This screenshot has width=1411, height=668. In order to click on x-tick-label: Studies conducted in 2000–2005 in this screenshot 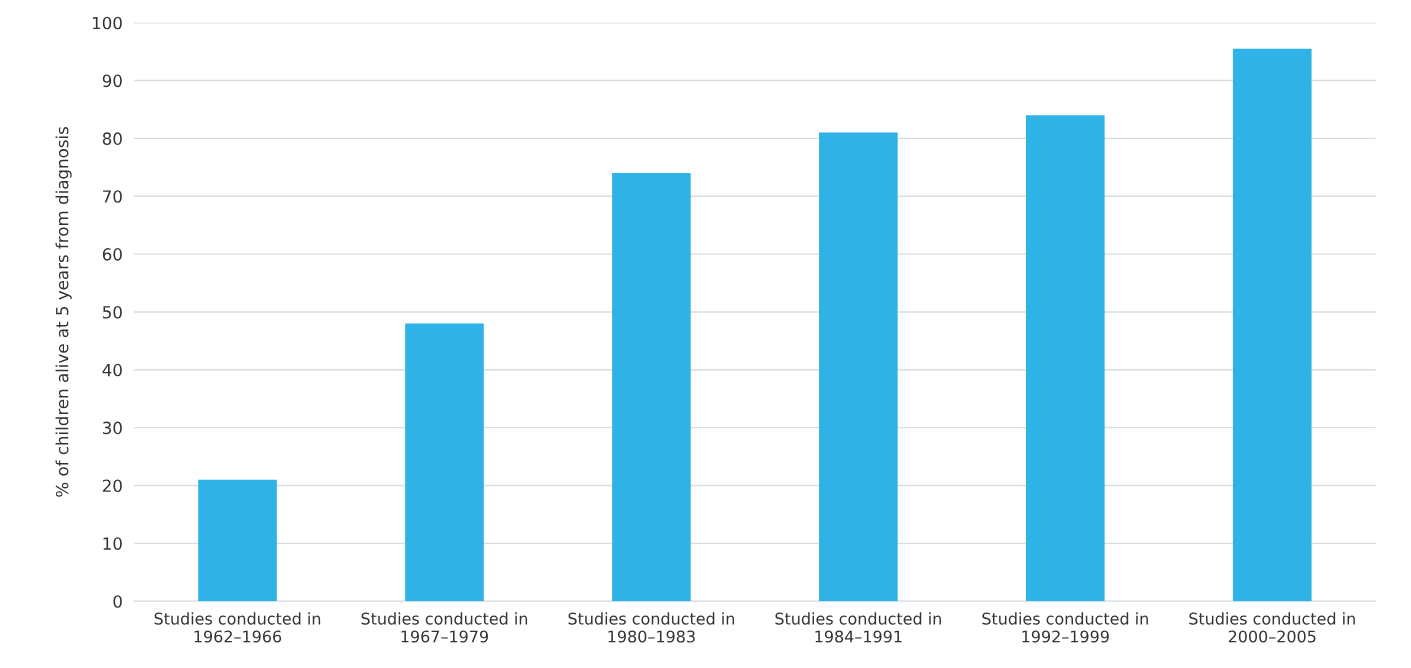, I will do `click(1272, 627)`.